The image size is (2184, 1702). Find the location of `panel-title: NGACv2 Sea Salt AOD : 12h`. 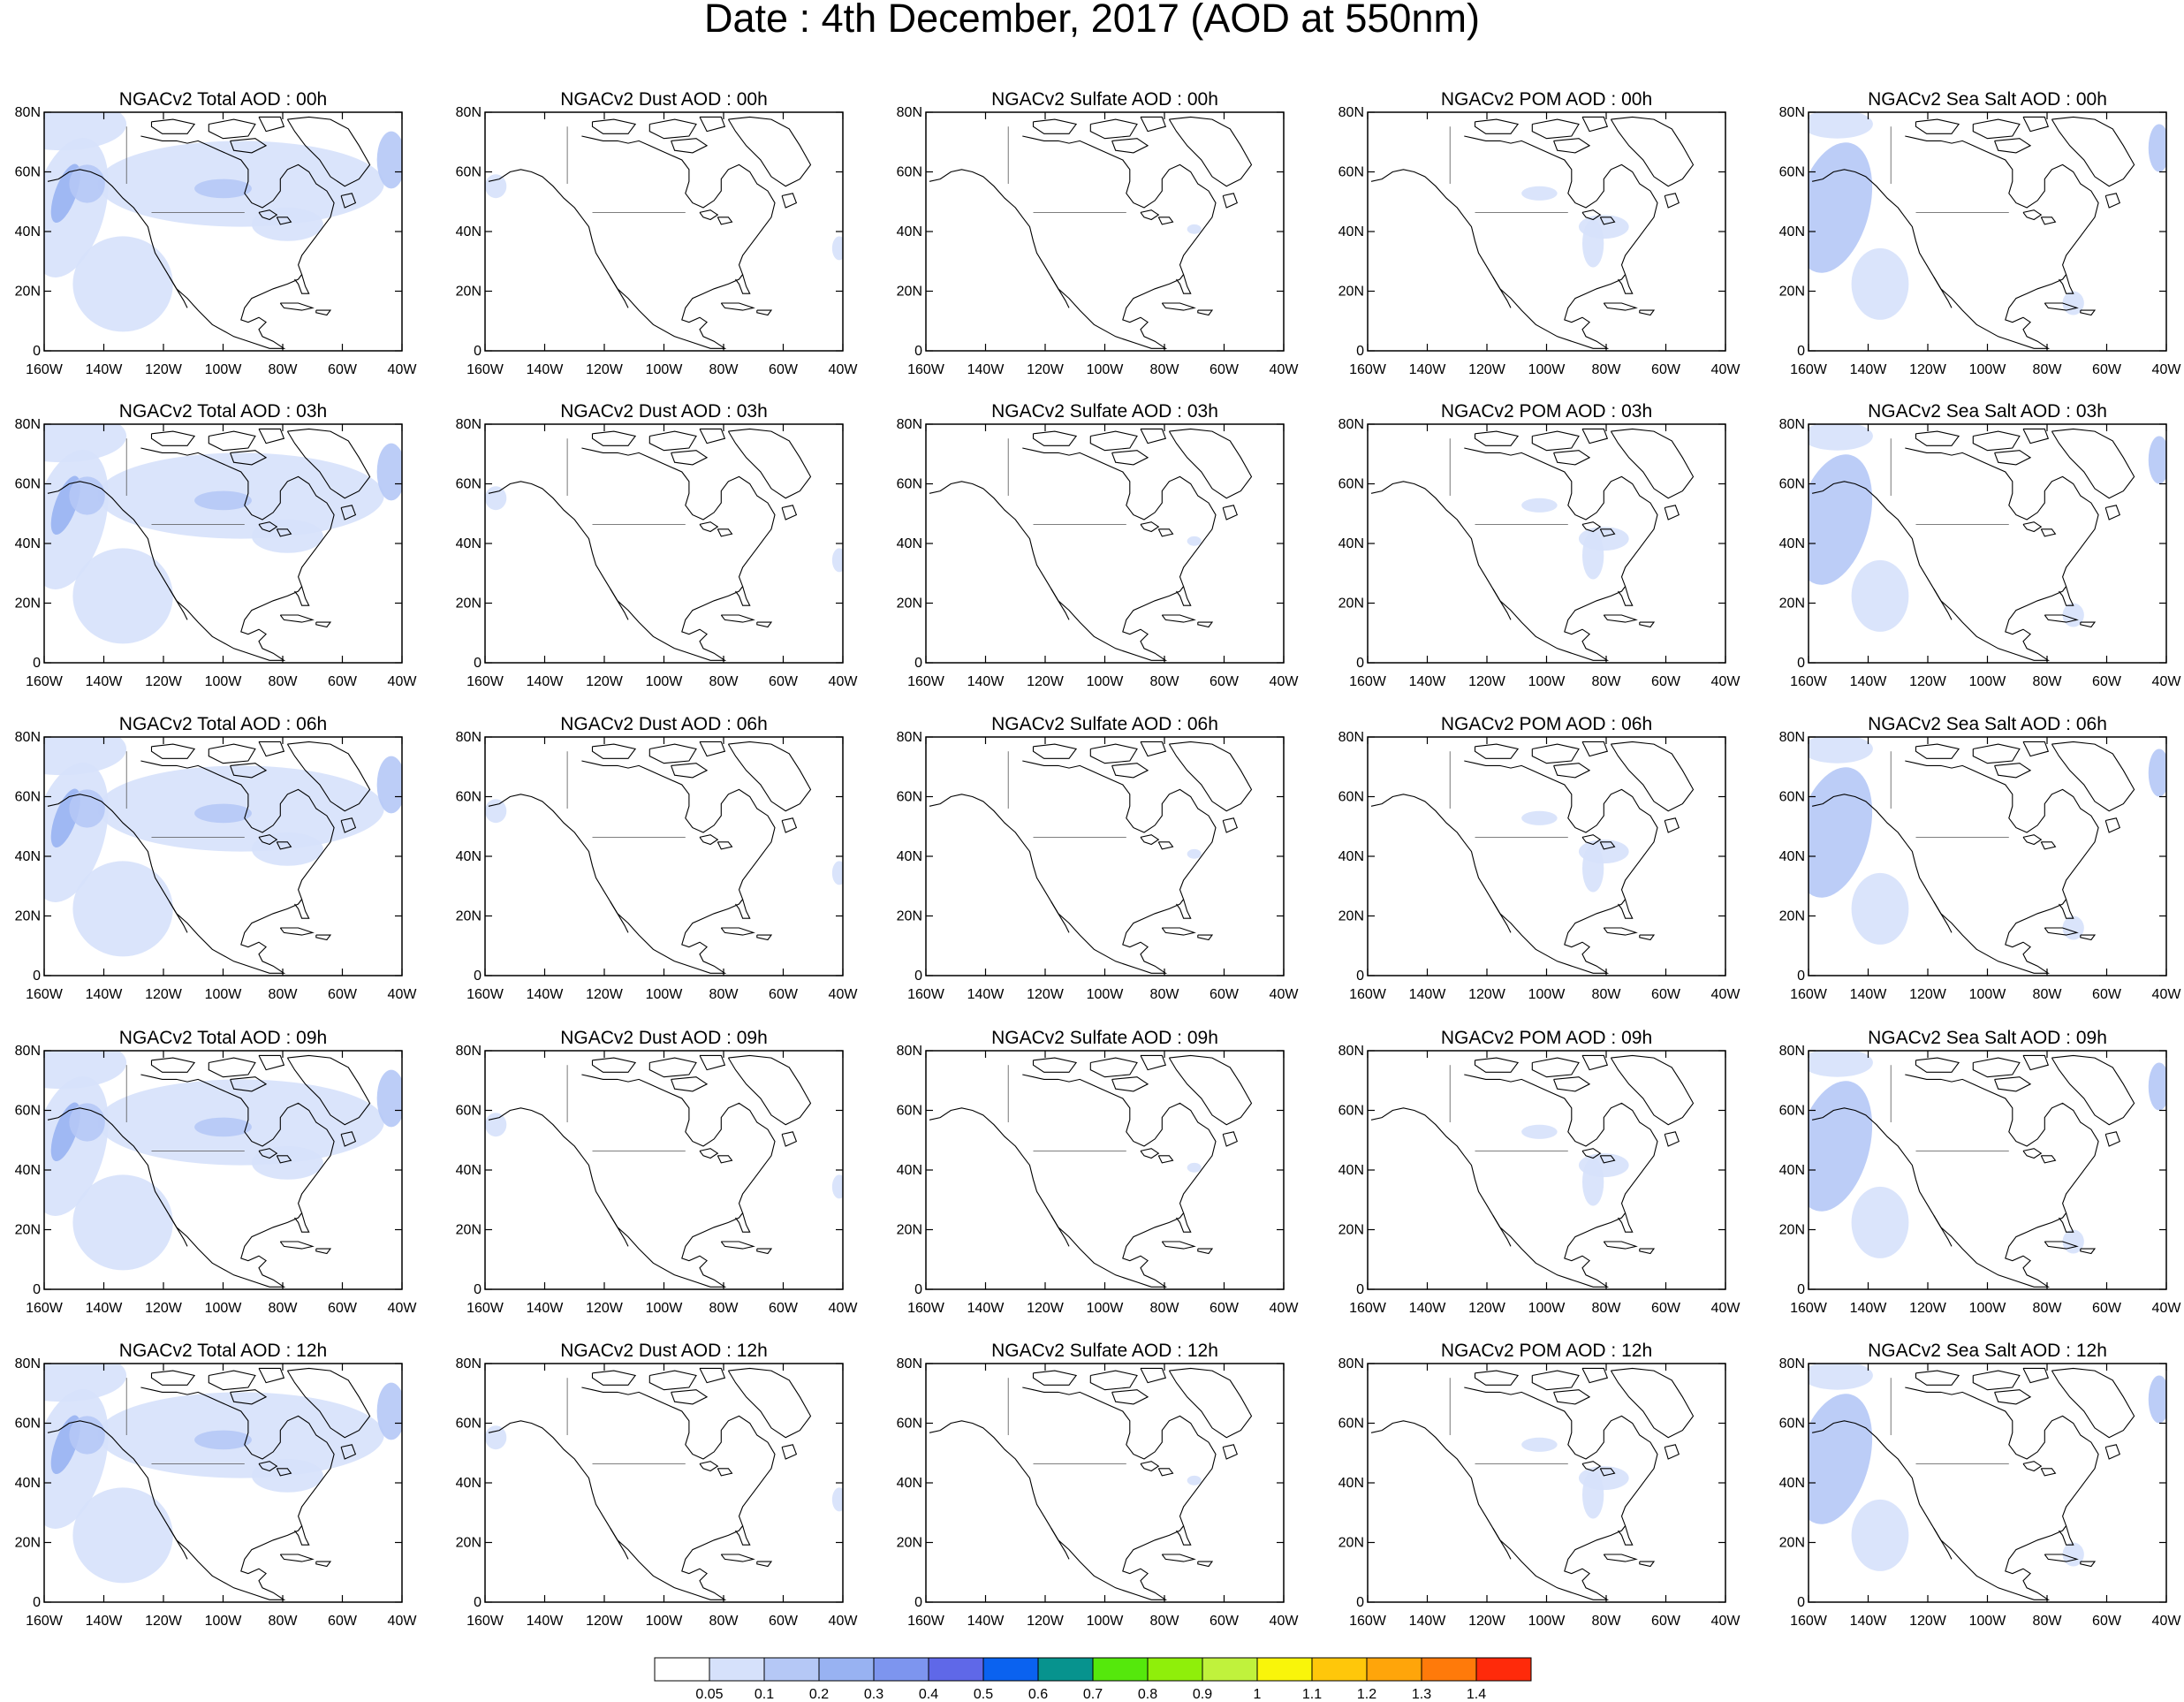

panel-title: NGACv2 Sea Salt AOD : 12h is located at coordinates (1988, 1351).